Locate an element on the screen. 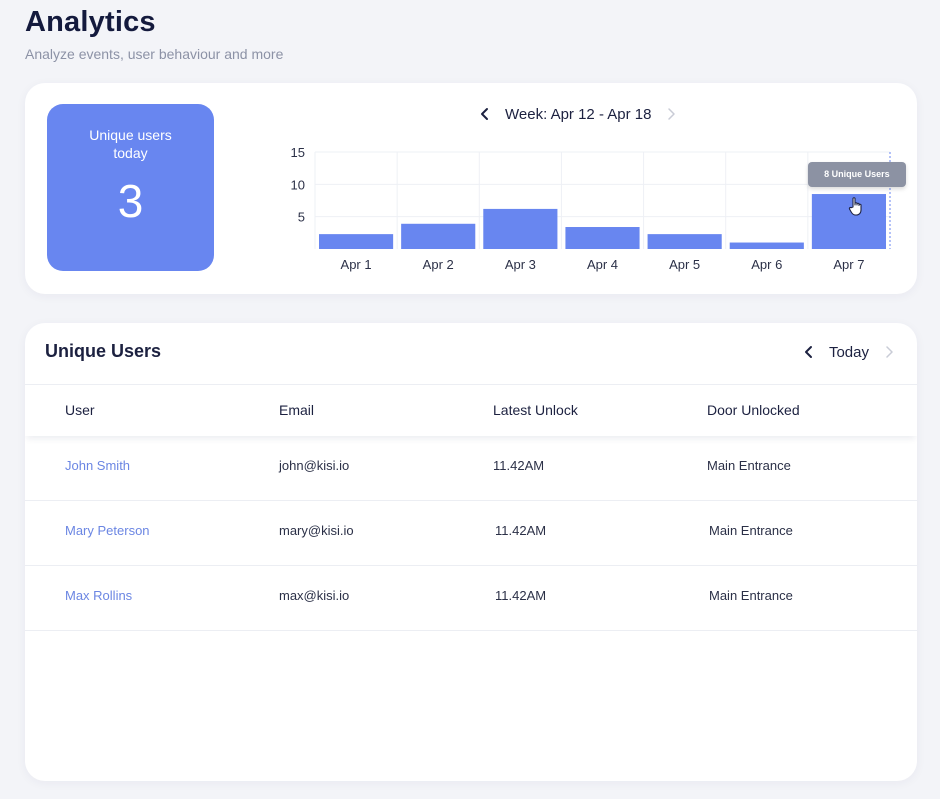 Image resolution: width=940 pixels, height=799 pixels. weekly-bar-chart: 5 10 15 Apr 1 Apr 2 Apr 3 Apr 4 Apr 5 Apr 6 Apr 7 is located at coordinates (591, 208).